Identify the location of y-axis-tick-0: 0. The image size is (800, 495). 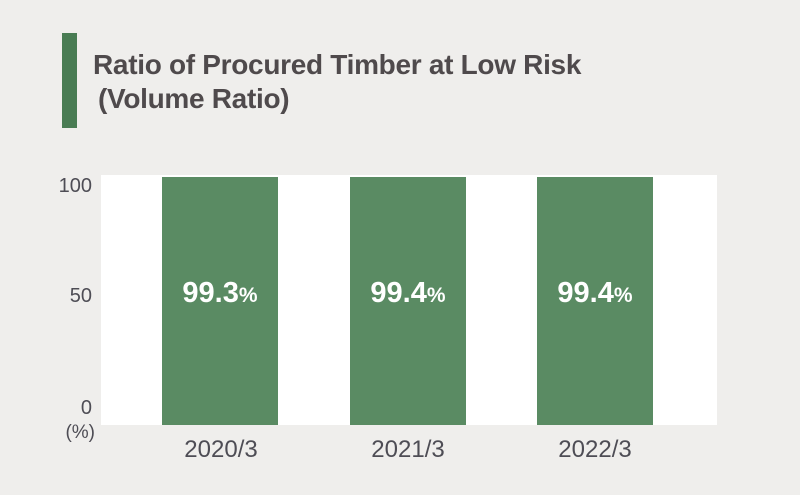
(86, 408).